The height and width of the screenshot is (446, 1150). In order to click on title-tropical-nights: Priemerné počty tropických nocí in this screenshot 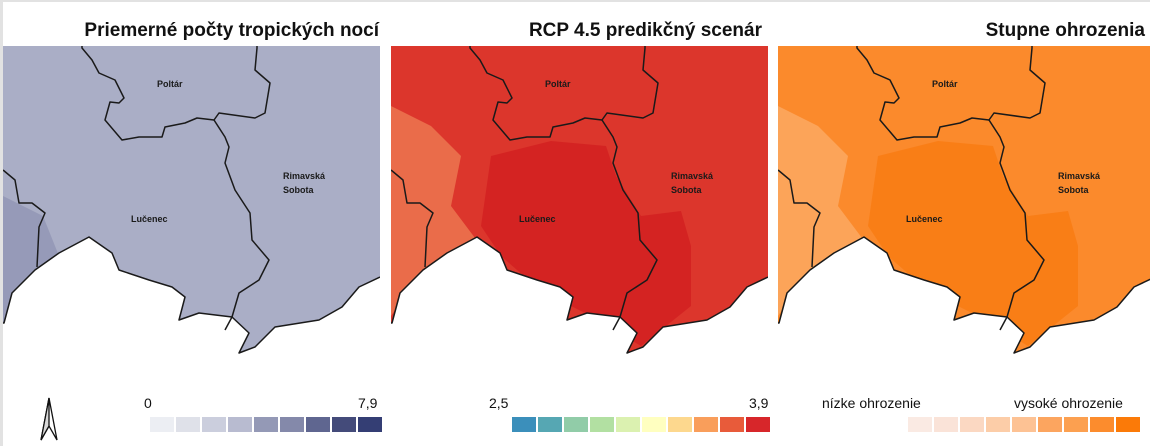, I will do `click(231, 30)`.